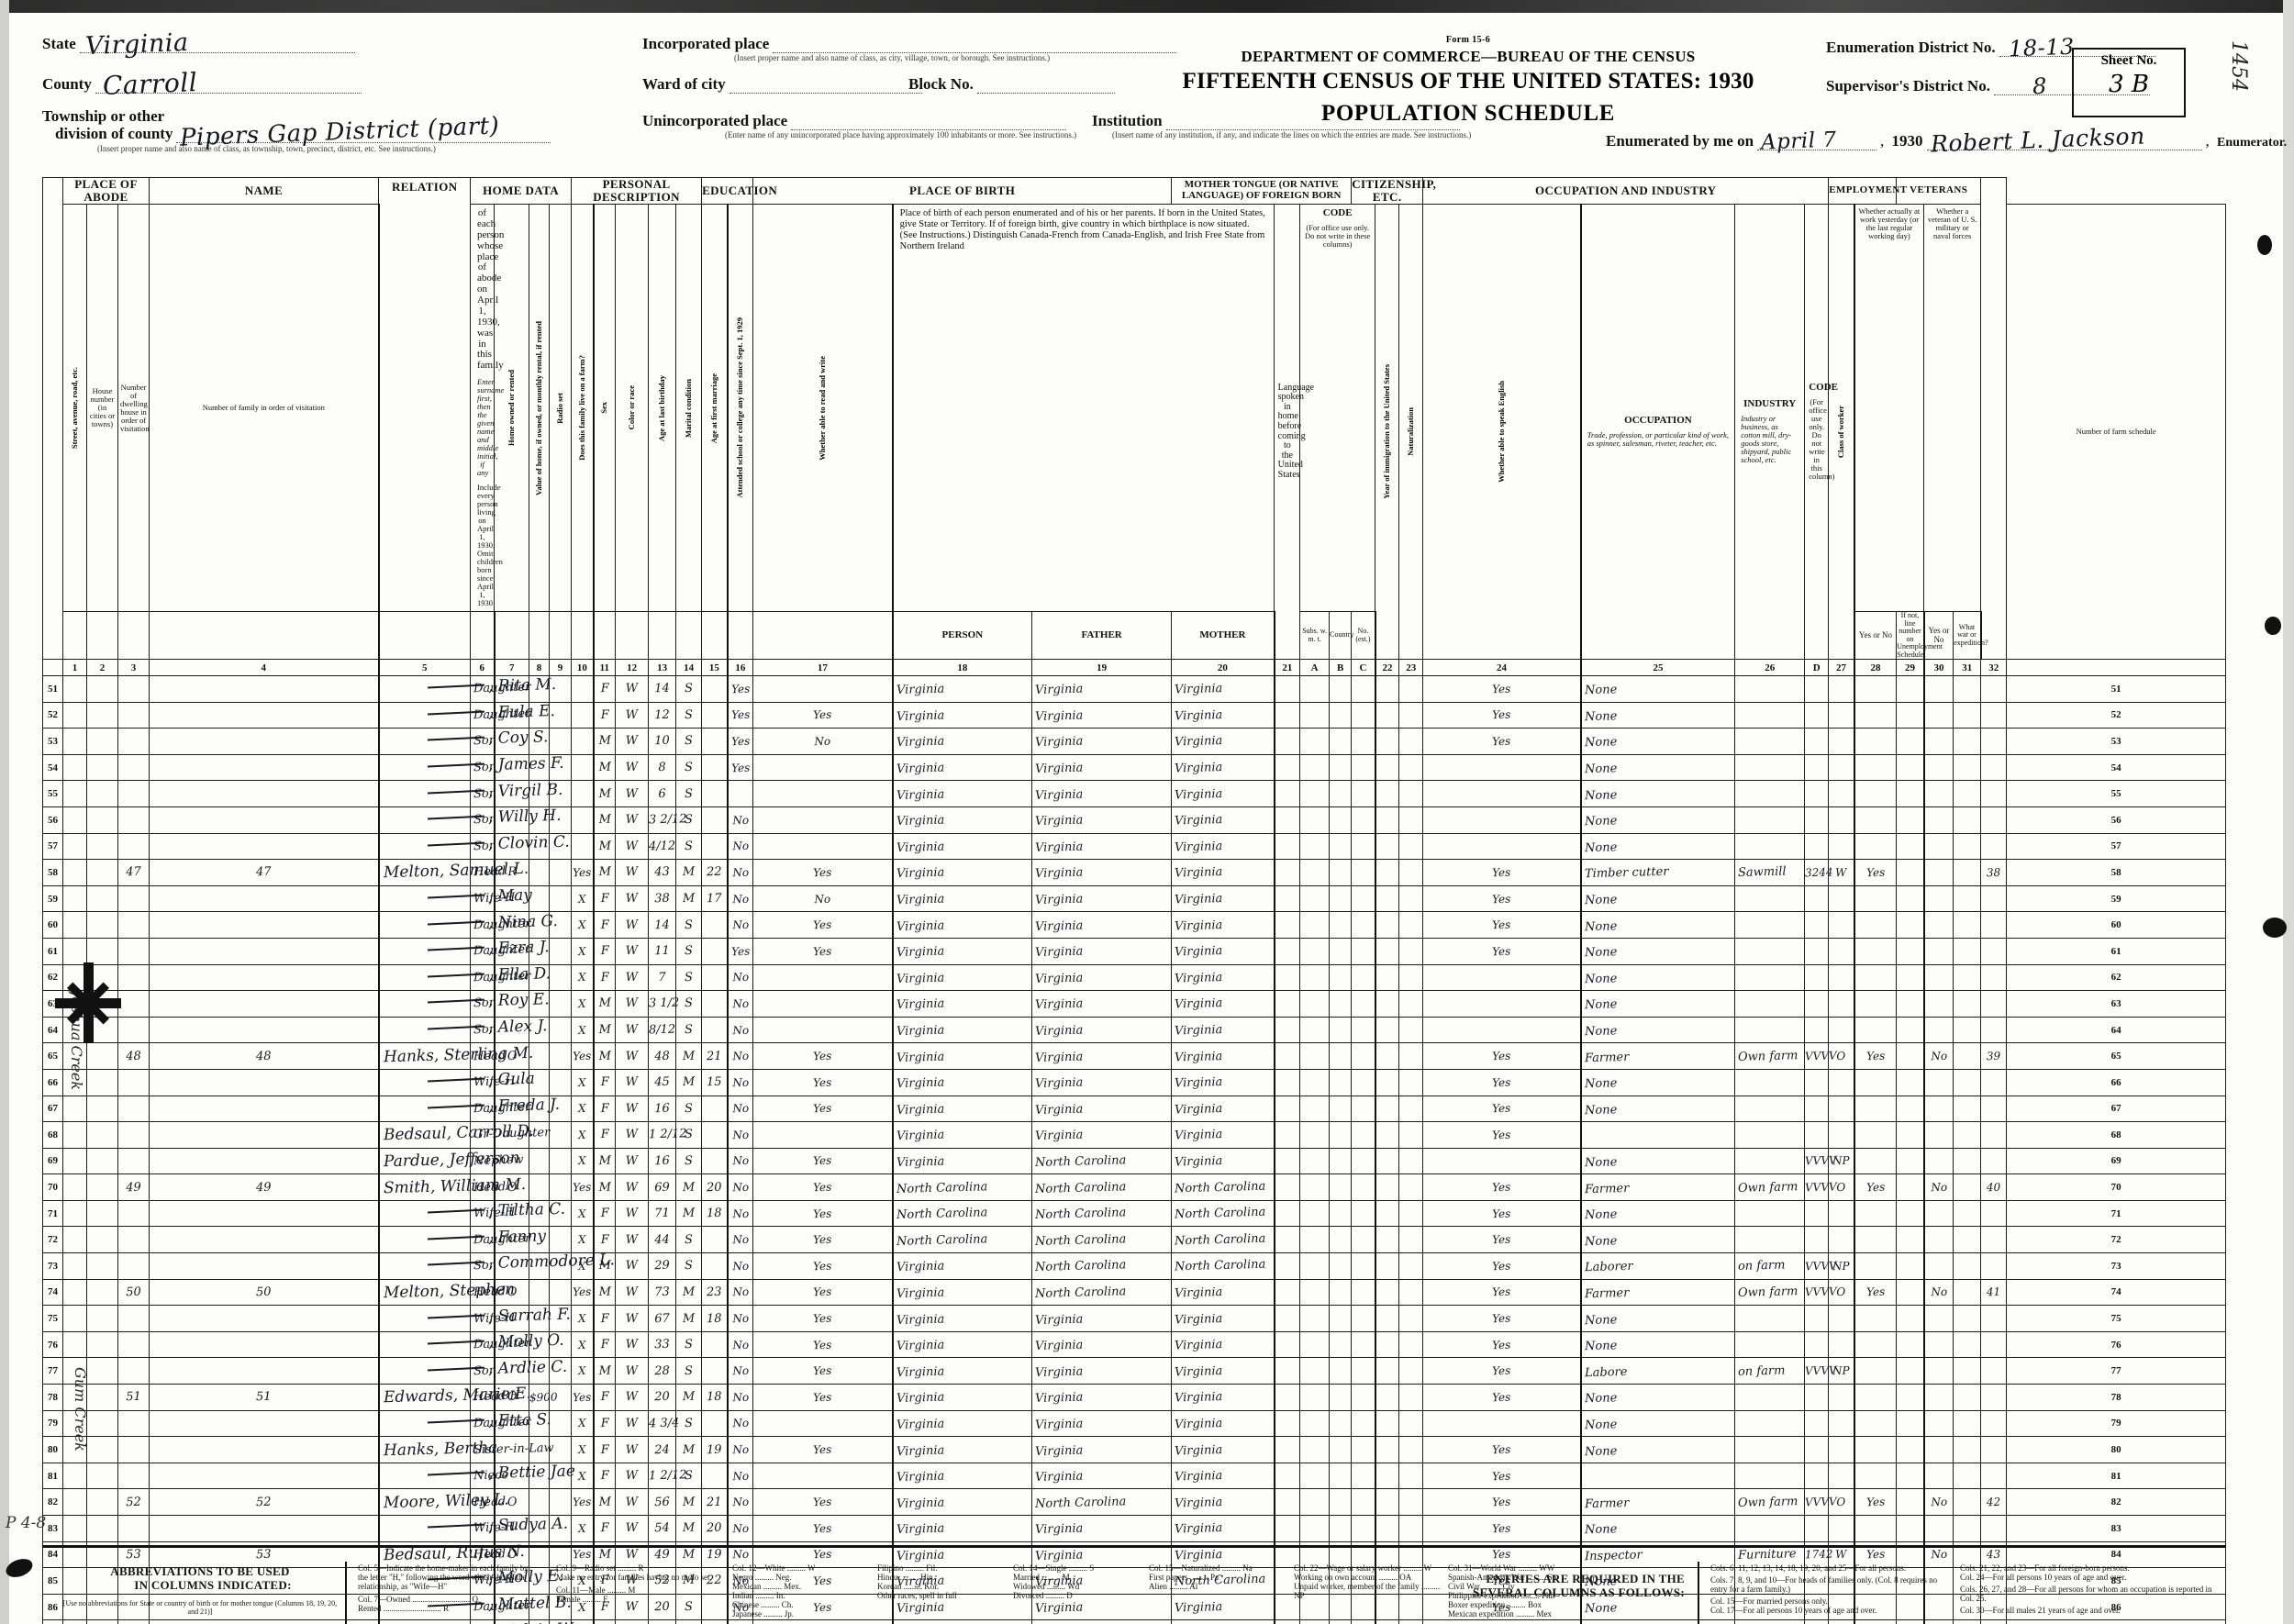  What do you see at coordinates (662, 715) in the screenshot?
I see `age-cell: 12` at bounding box center [662, 715].